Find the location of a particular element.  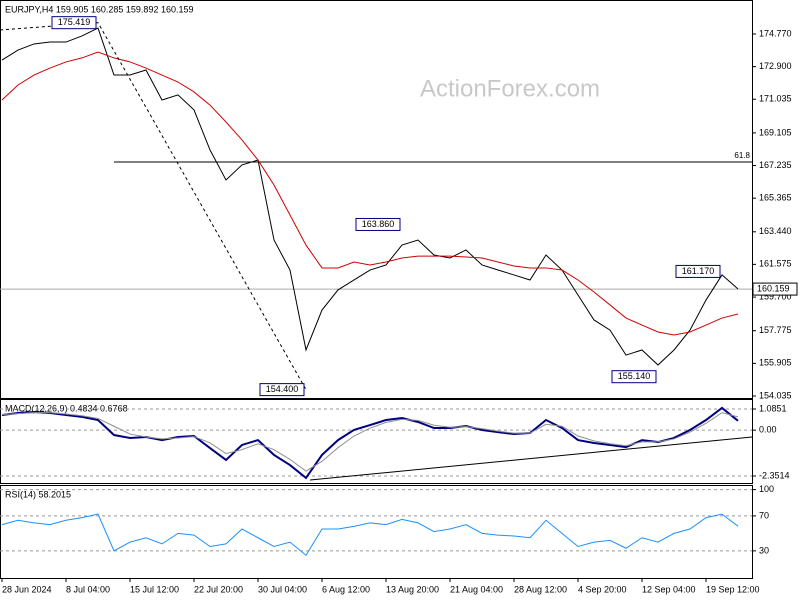

annotation-label: 154.400 is located at coordinates (282, 389).